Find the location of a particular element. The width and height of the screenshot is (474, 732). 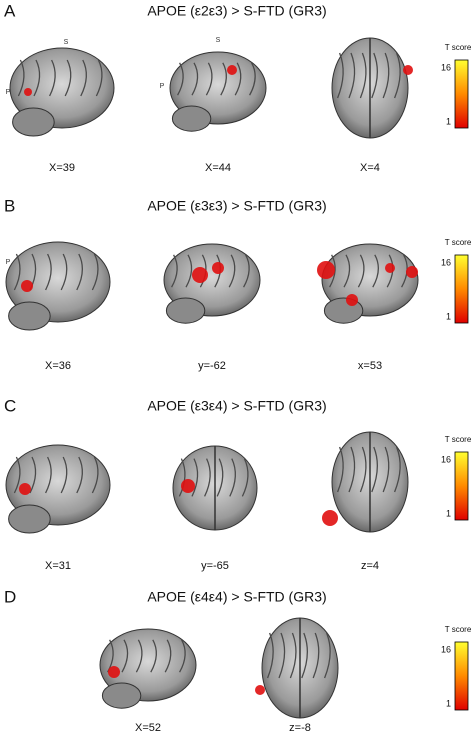

panel-title: APOE (ε2ε3) > S-FTD (GR3) is located at coordinates (236, 11).